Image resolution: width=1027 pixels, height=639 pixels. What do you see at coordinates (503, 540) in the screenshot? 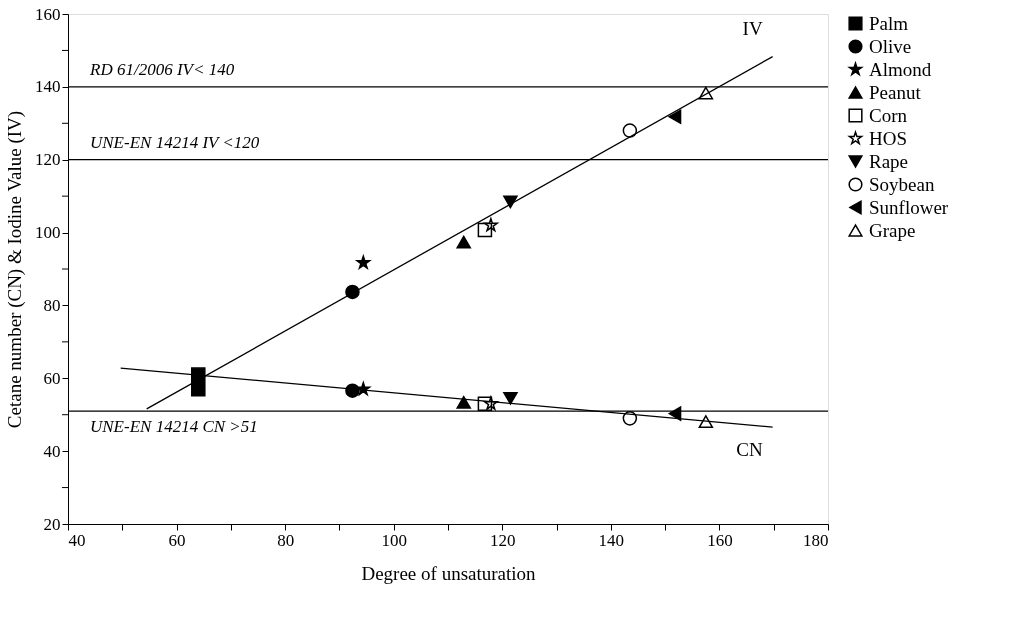
I see `x-tick-label: 120` at bounding box center [503, 540].